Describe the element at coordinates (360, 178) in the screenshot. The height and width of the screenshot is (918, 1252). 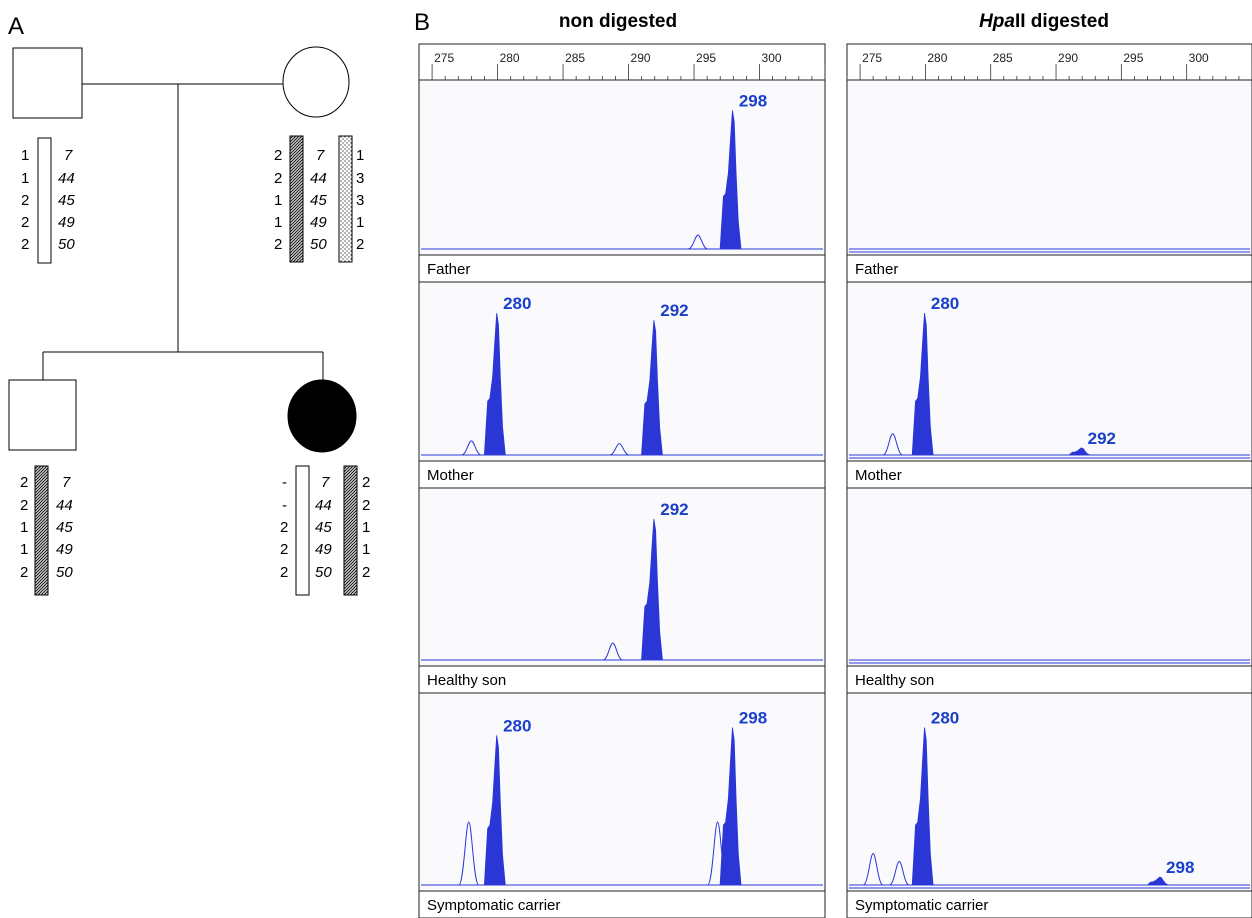
I see `mother-right-allele-2: 3` at that location.